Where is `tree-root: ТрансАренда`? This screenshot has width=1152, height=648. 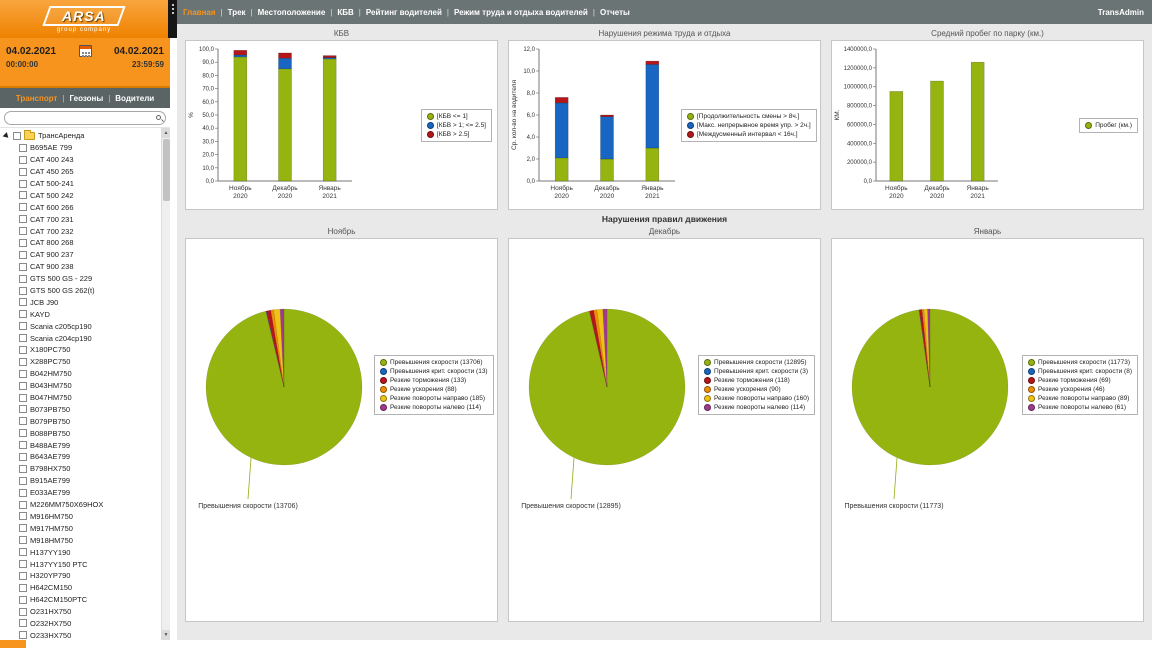
tree-root: ТрансАренда is located at coordinates (80, 135).